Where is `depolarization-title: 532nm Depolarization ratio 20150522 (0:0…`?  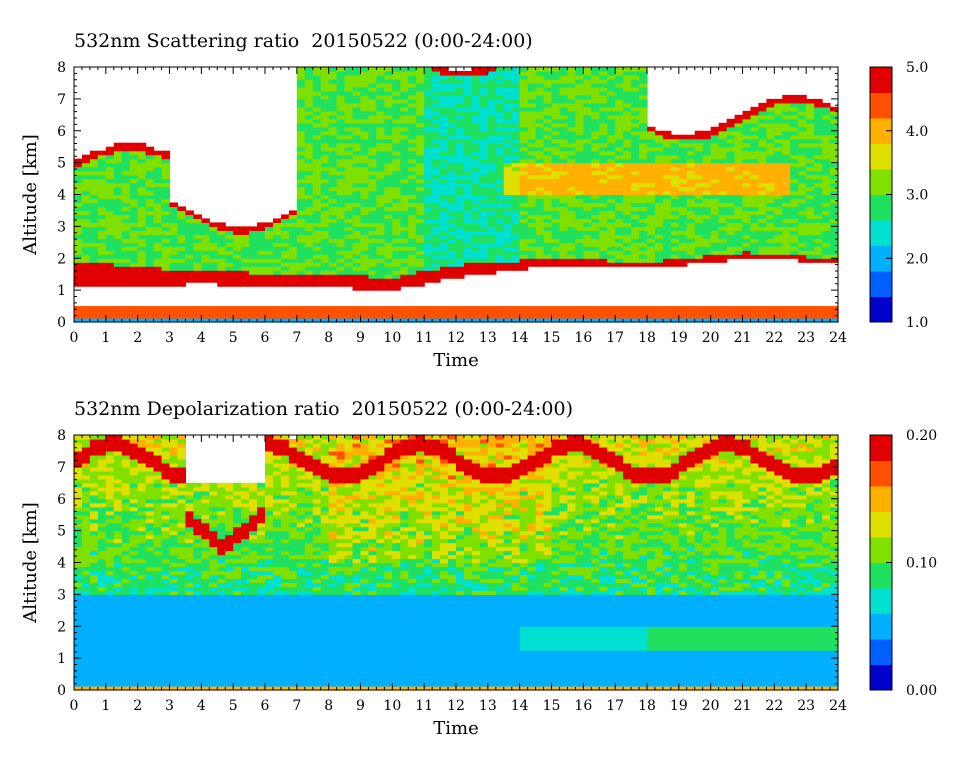 depolarization-title: 532nm Depolarization ratio 20150522 (0:0… is located at coordinates (324, 409).